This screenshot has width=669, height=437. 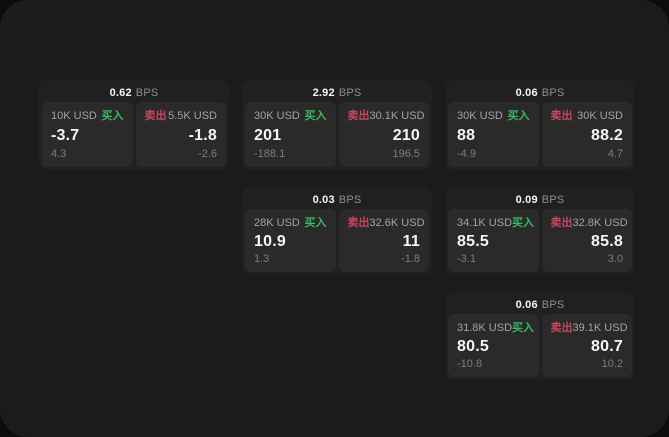 What do you see at coordinates (59, 154) in the screenshot?
I see `buy-secondary-value: 4.3` at bounding box center [59, 154].